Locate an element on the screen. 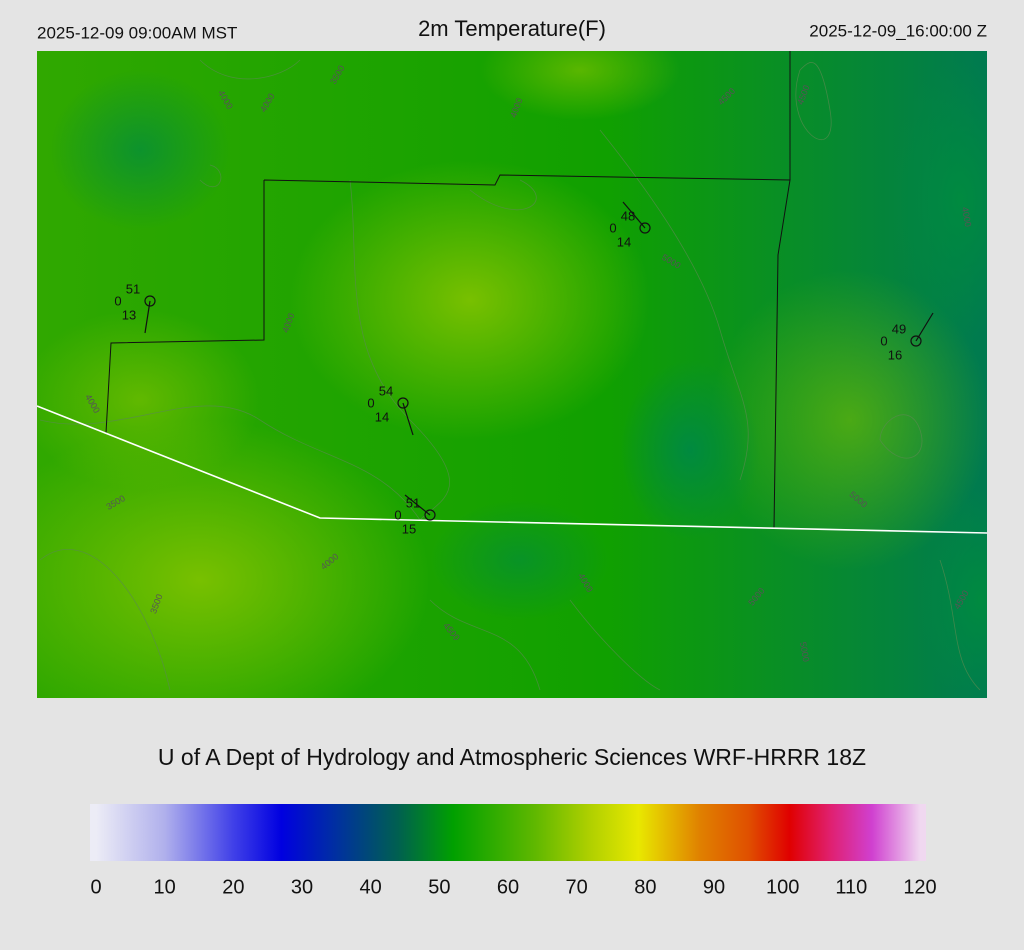 The height and width of the screenshot is (950, 1024). valid-utc-time: 2025-12-09_16:00:00 Z is located at coordinates (898, 30).